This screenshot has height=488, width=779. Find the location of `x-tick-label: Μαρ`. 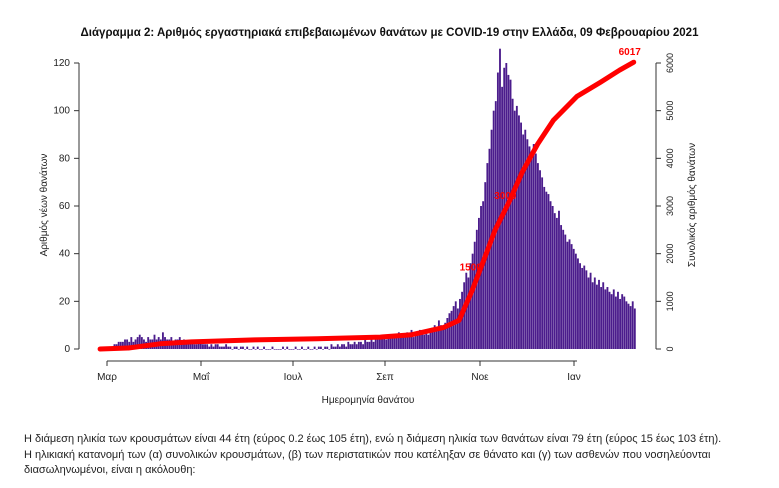

x-tick-label: Μαρ is located at coordinates (107, 377).